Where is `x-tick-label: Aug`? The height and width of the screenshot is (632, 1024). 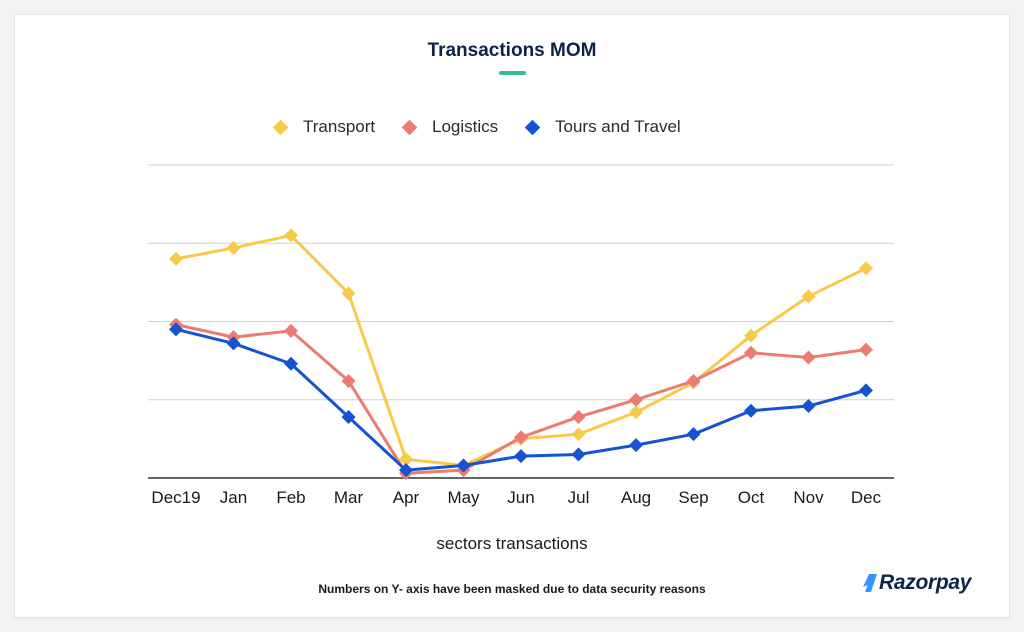
x-tick-label: Aug is located at coordinates (636, 497).